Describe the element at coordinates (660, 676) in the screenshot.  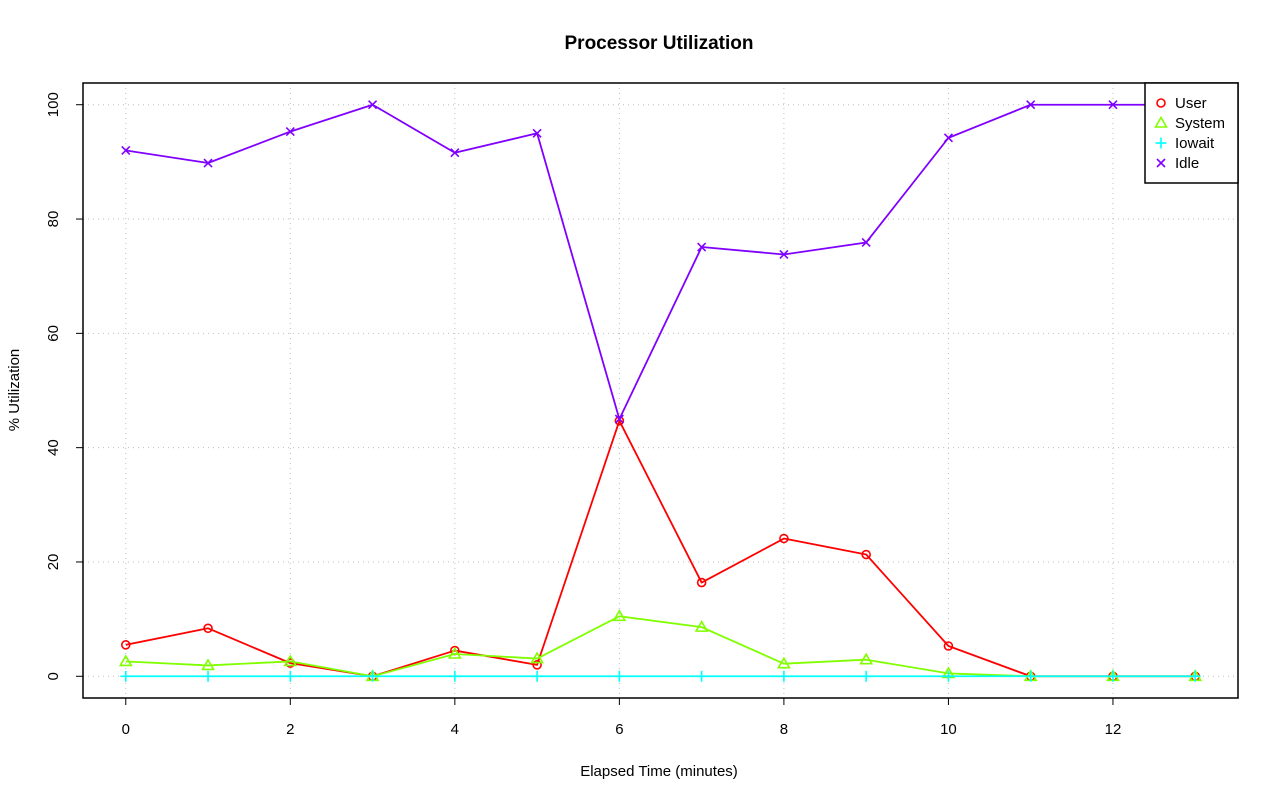
I see `series-iowait` at that location.